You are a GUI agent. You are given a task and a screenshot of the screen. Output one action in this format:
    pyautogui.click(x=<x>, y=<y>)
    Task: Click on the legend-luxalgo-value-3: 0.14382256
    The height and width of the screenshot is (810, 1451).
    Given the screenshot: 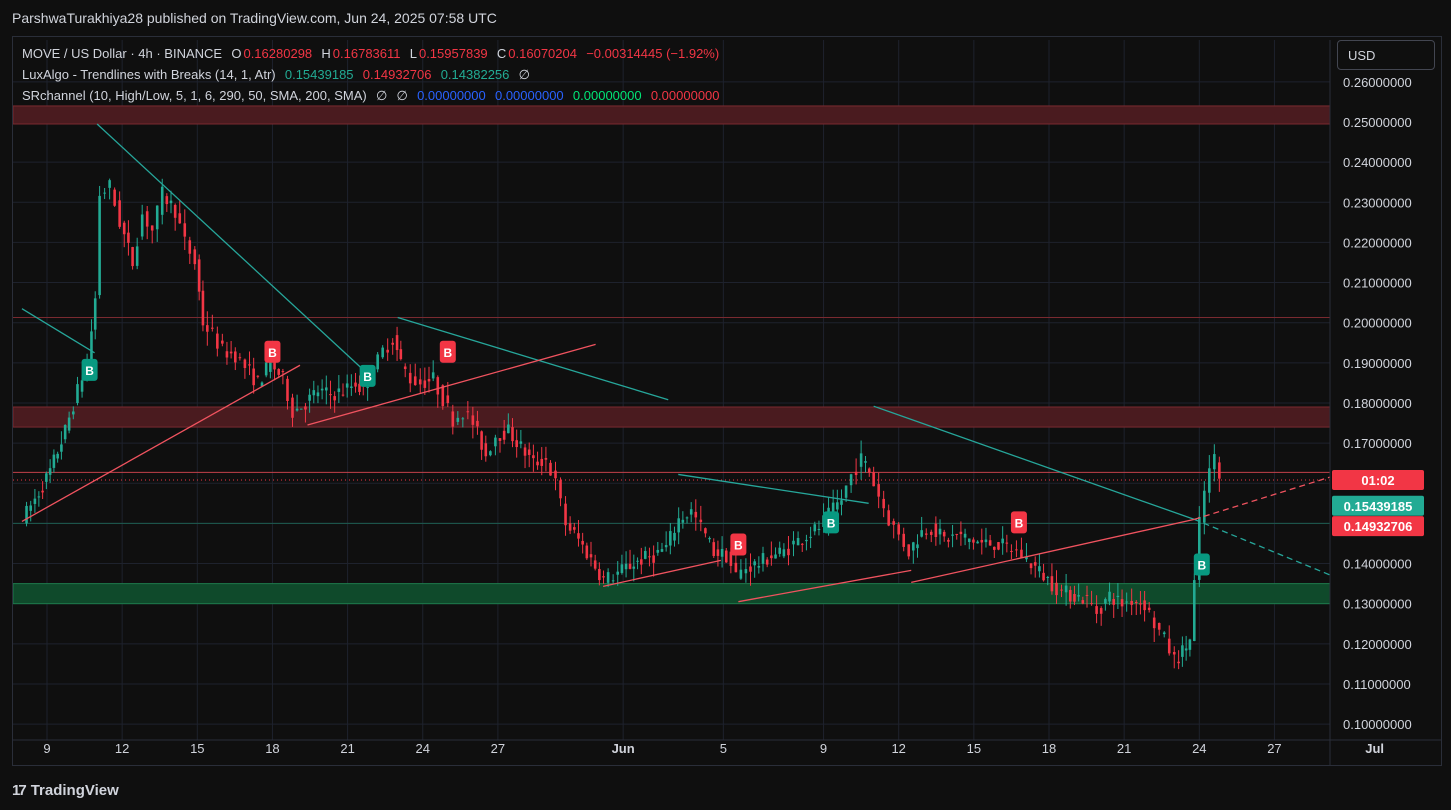 What is the action you would take?
    pyautogui.click(x=475, y=74)
    